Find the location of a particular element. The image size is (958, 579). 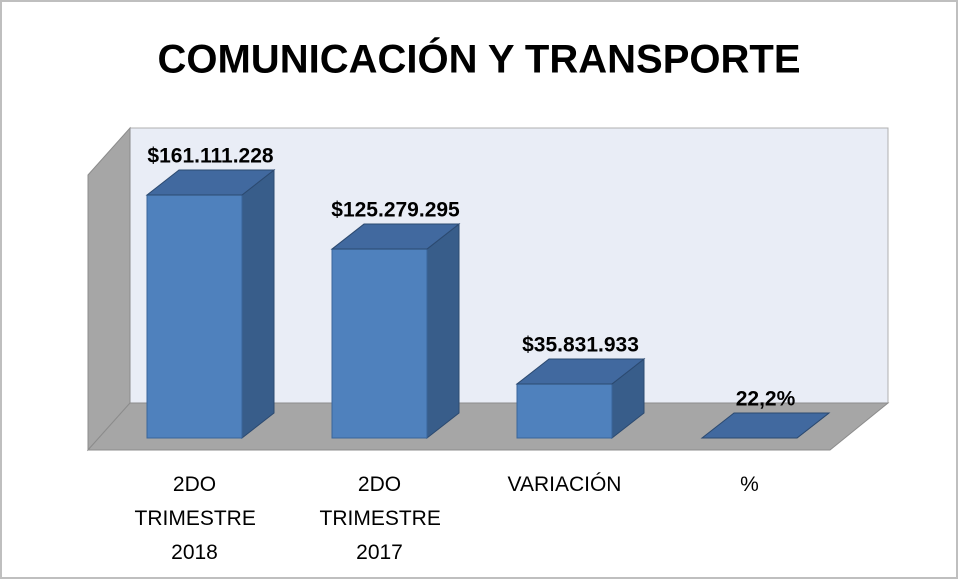

x-tick-label: 2DO TRIMESTRE 2018 is located at coordinates (195, 518).